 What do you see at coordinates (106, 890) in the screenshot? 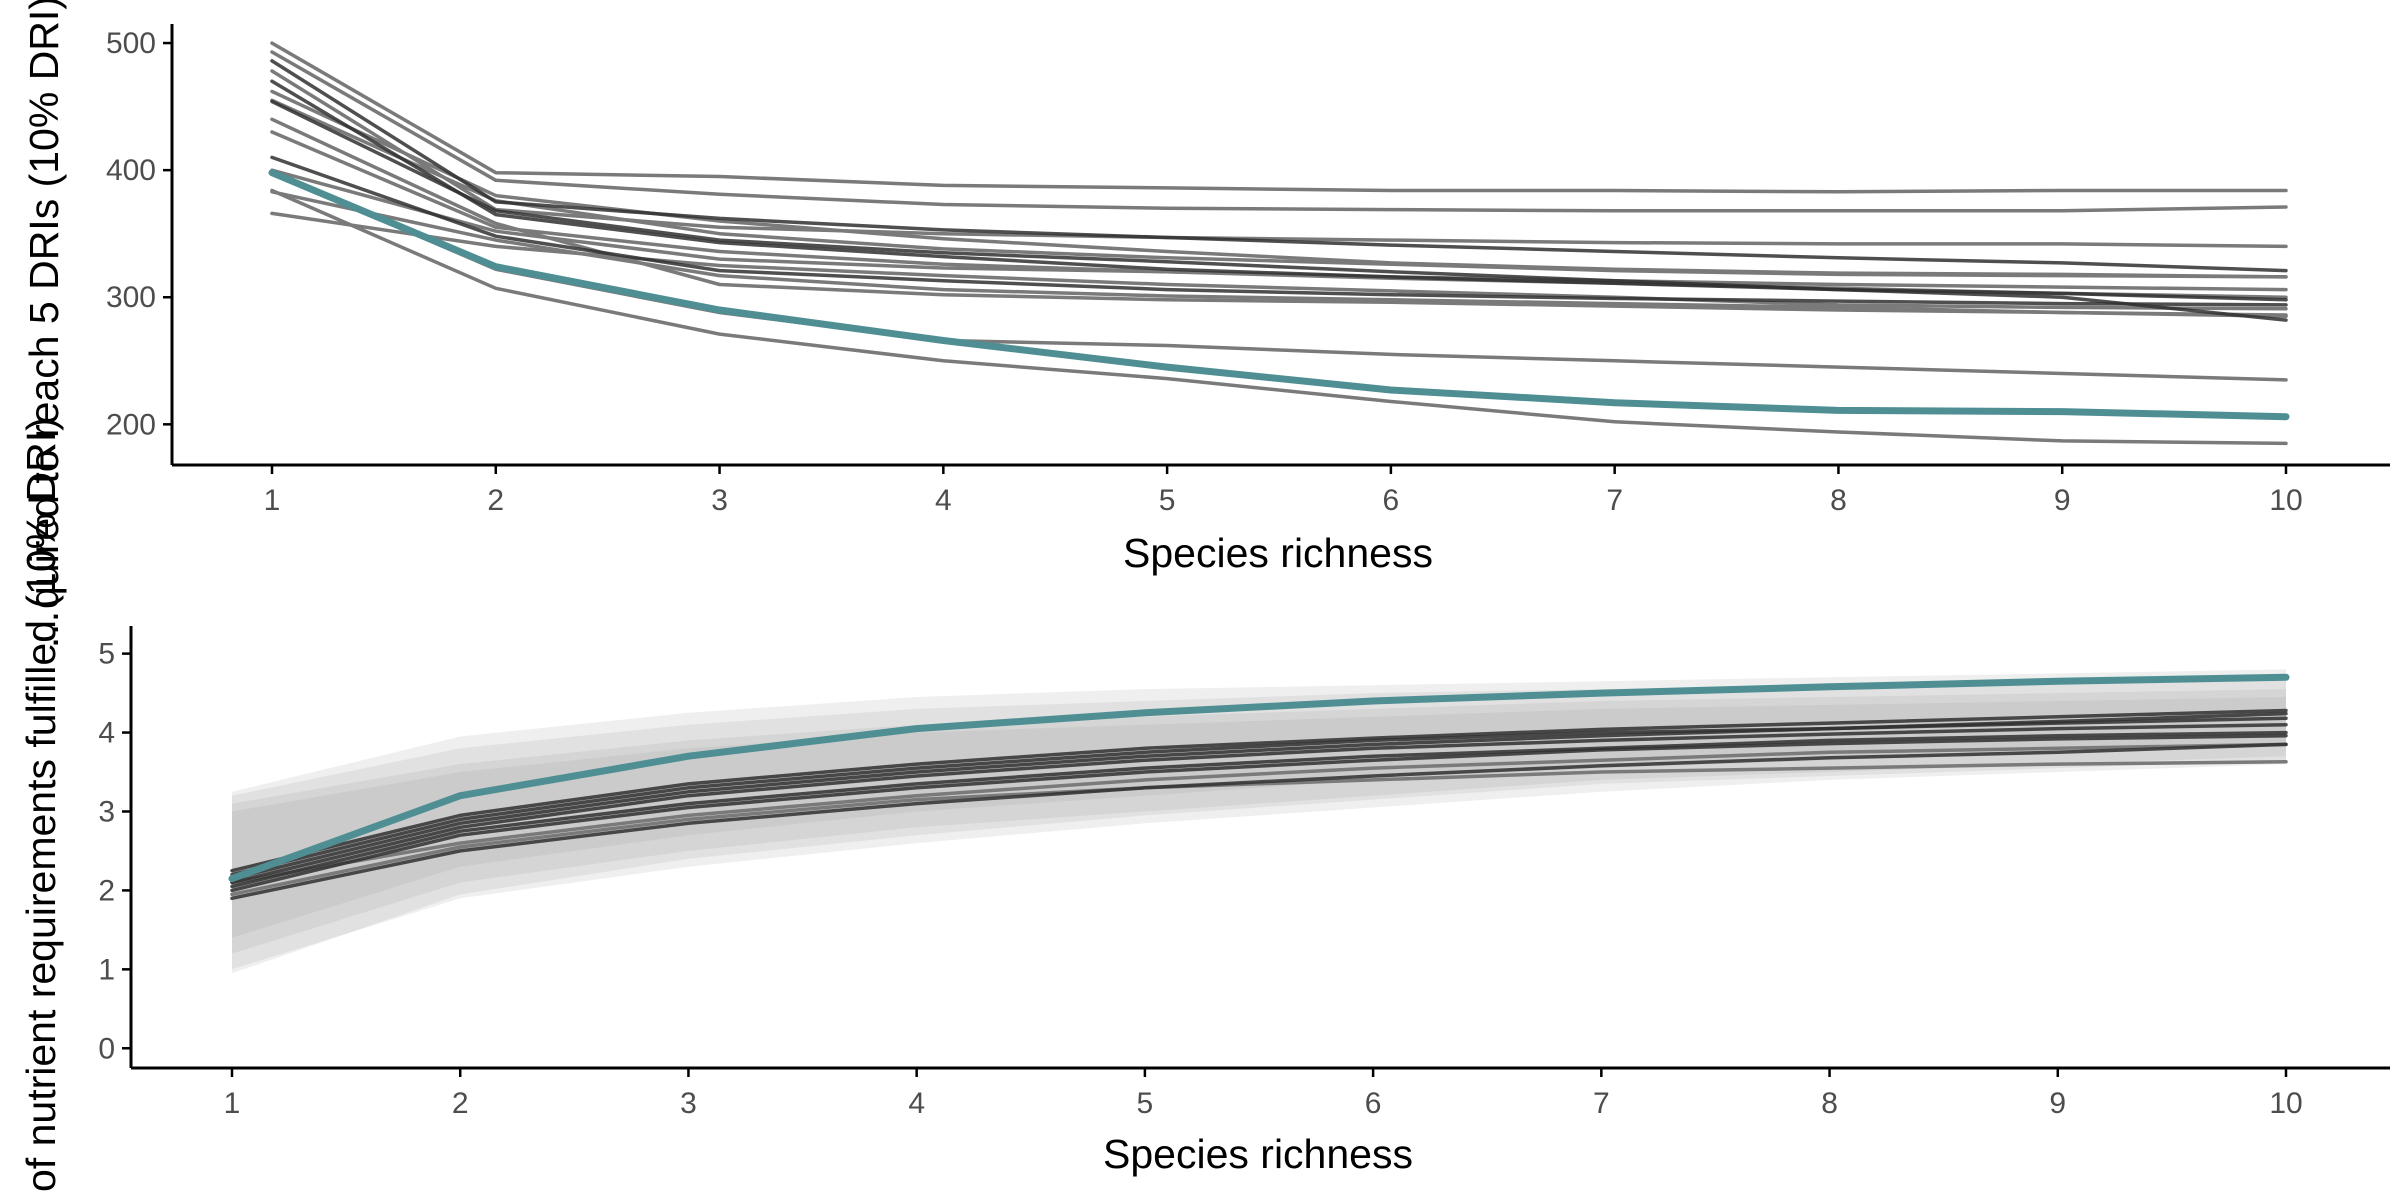
I see `bottom-y-tick-label: 2` at bounding box center [106, 890].